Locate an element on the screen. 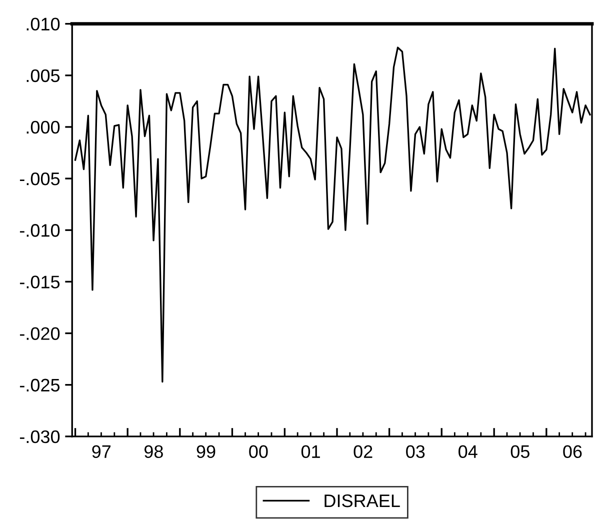 This screenshot has width=601, height=529. y-tick-label: .005 is located at coordinates (43, 75).